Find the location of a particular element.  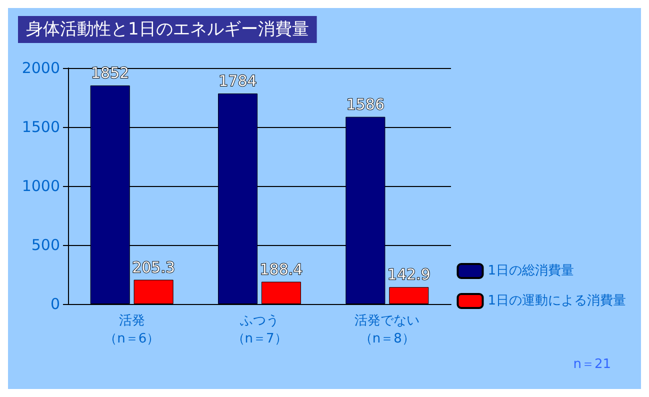

legend-label: 1日の総消費量 is located at coordinates (531, 271).